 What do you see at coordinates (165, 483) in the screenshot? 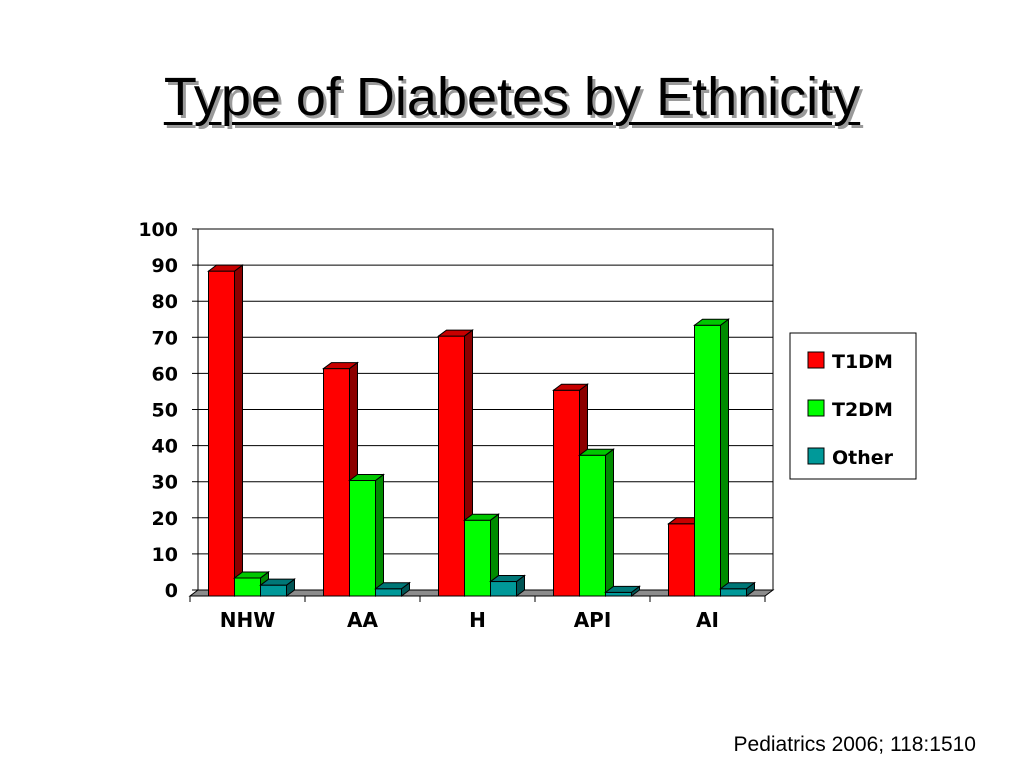
I see `y-tick-label: 30` at bounding box center [165, 483].